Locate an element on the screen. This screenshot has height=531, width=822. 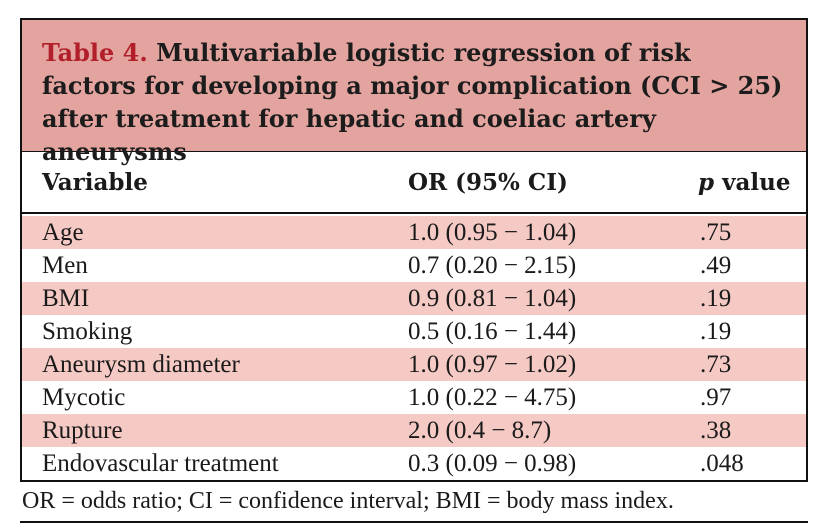
table-row: BMI 0.9 (0.81 − 1.04) .19 is located at coordinates (414, 298).